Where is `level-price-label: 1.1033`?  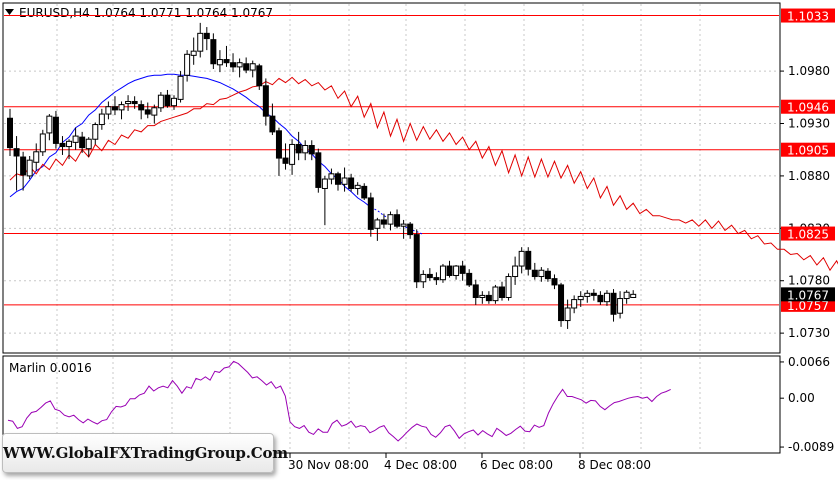 level-price-label: 1.1033 is located at coordinates (808, 17).